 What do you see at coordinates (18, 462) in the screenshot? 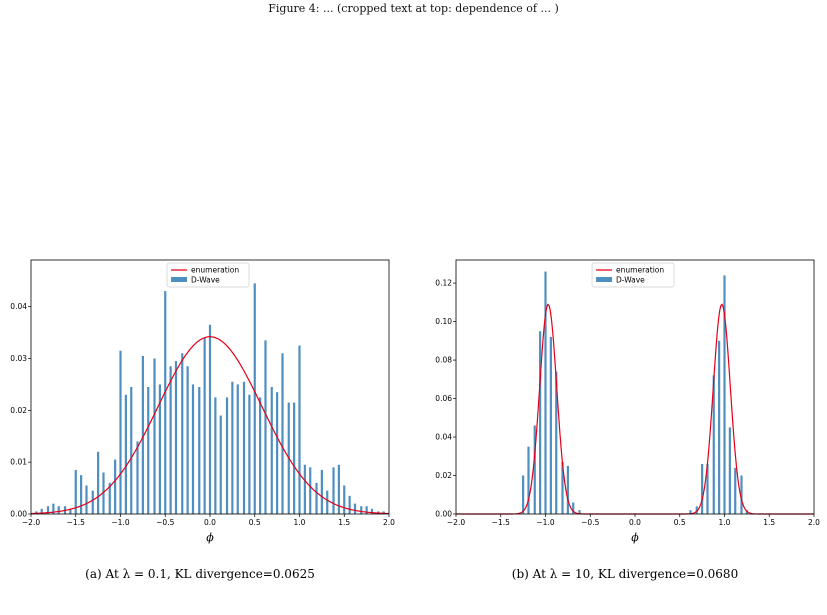
I see `y-tick-label: 0.01` at bounding box center [18, 462].